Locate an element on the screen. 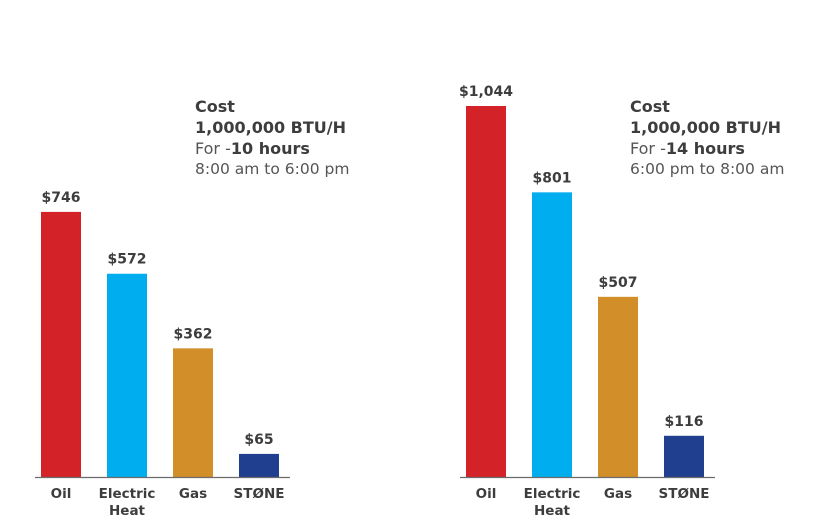  value-label-stone: $116 is located at coordinates (684, 422).